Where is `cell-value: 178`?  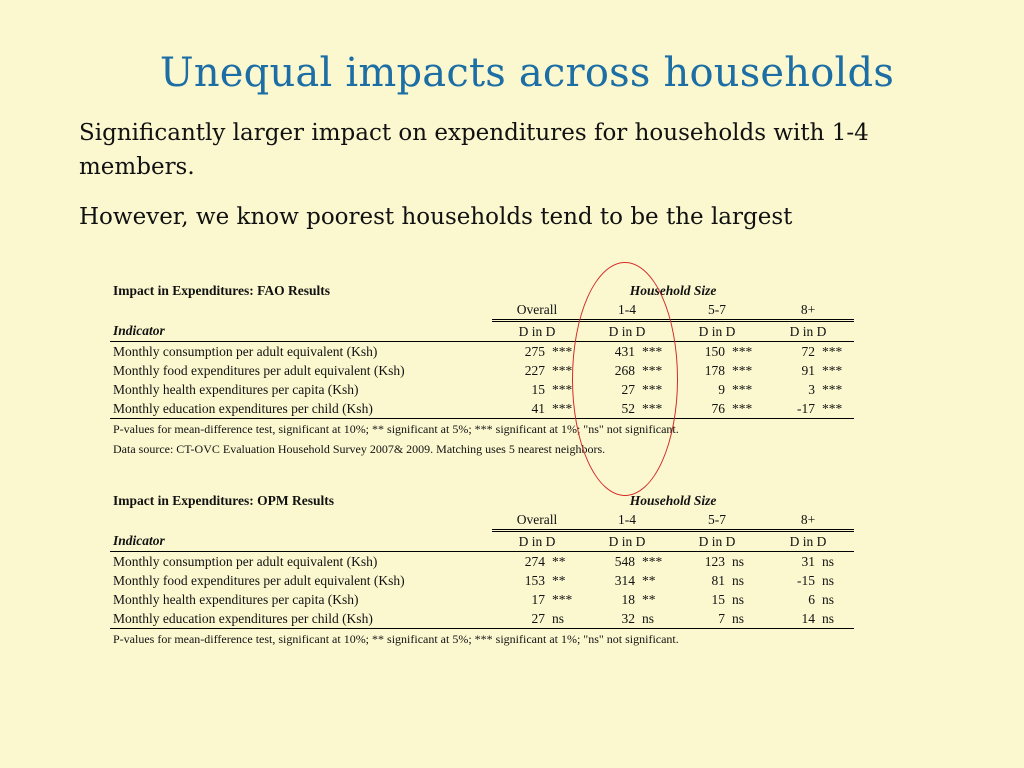 cell-value: 178 is located at coordinates (714, 370).